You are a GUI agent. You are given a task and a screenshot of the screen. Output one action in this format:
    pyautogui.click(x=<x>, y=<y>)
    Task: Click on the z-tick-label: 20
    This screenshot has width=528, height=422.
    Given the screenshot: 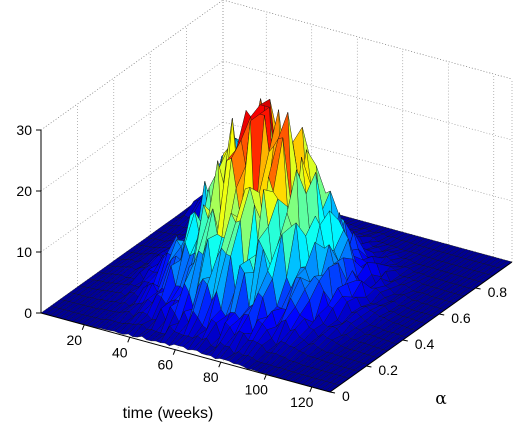 What is the action you would take?
    pyautogui.click(x=24, y=191)
    